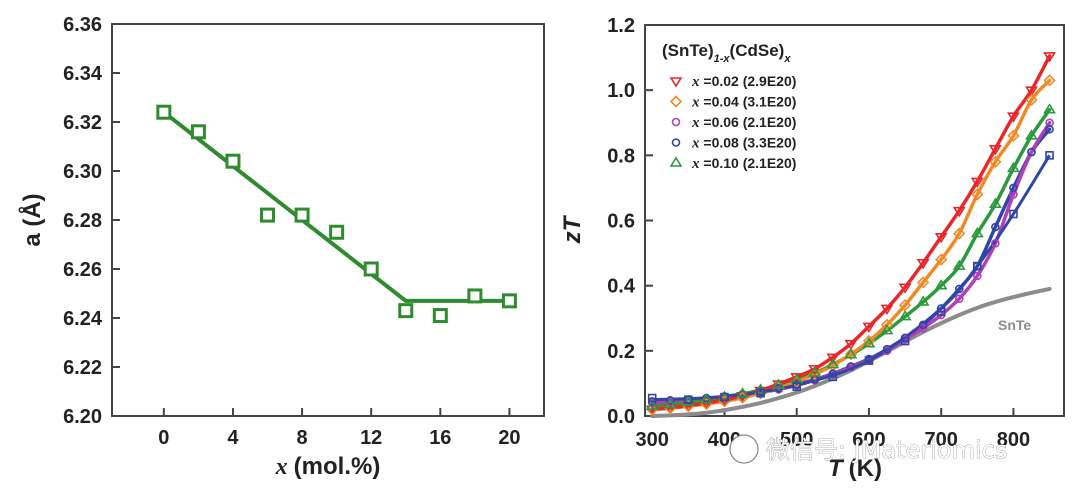  What do you see at coordinates (621, 222) in the screenshot?
I see `y-tick-label-b: 0.6` at bounding box center [621, 222].